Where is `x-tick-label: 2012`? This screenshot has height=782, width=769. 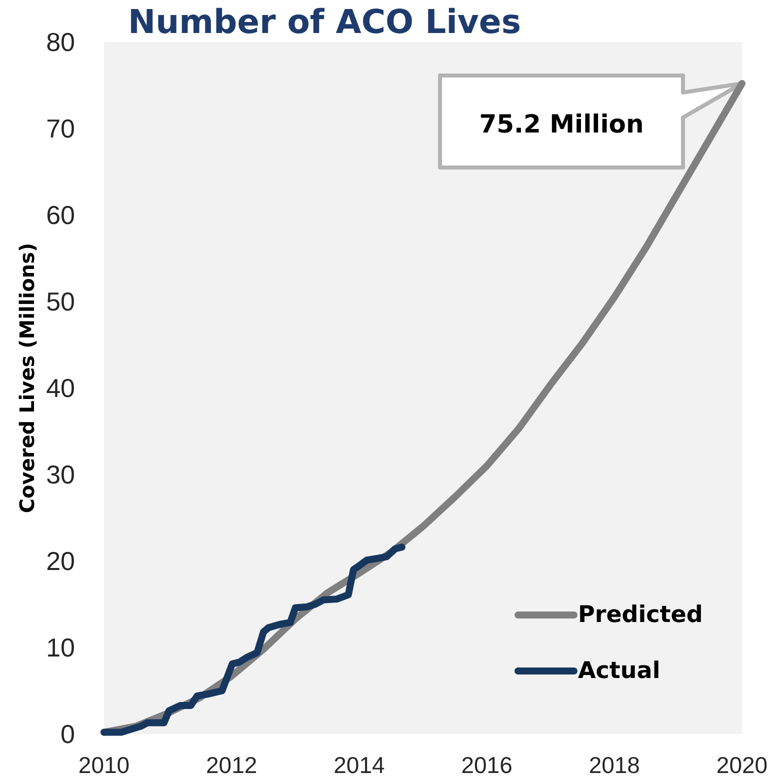 x-tick-label: 2012 is located at coordinates (232, 765).